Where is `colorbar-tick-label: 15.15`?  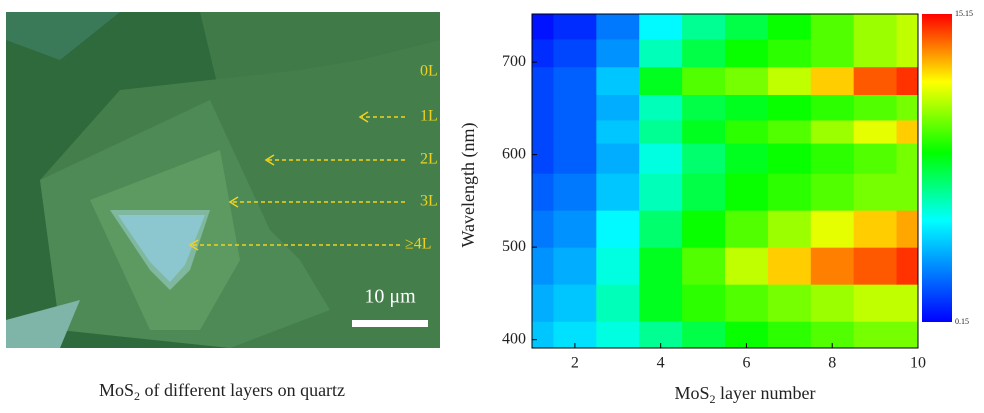 colorbar-tick-label: 15.15 is located at coordinates (964, 13).